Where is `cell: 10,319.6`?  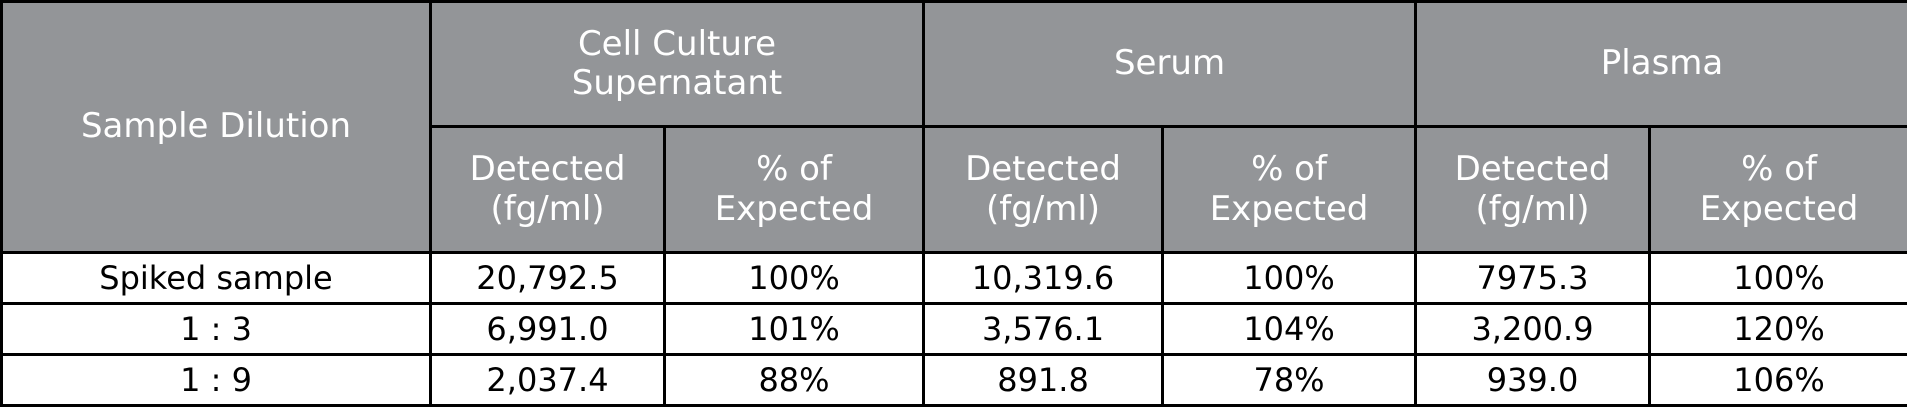 cell: 10,319.6 is located at coordinates (1043, 278).